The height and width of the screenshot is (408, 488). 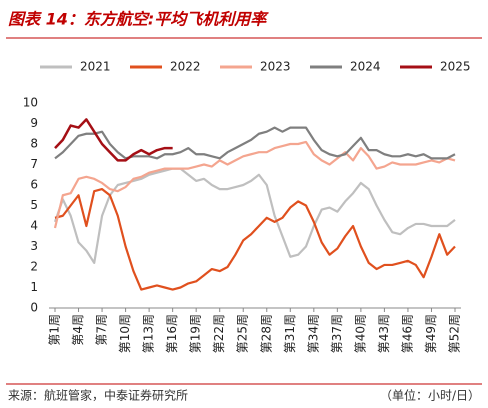 I want to click on y-tick-label: 9, so click(x=34, y=123).